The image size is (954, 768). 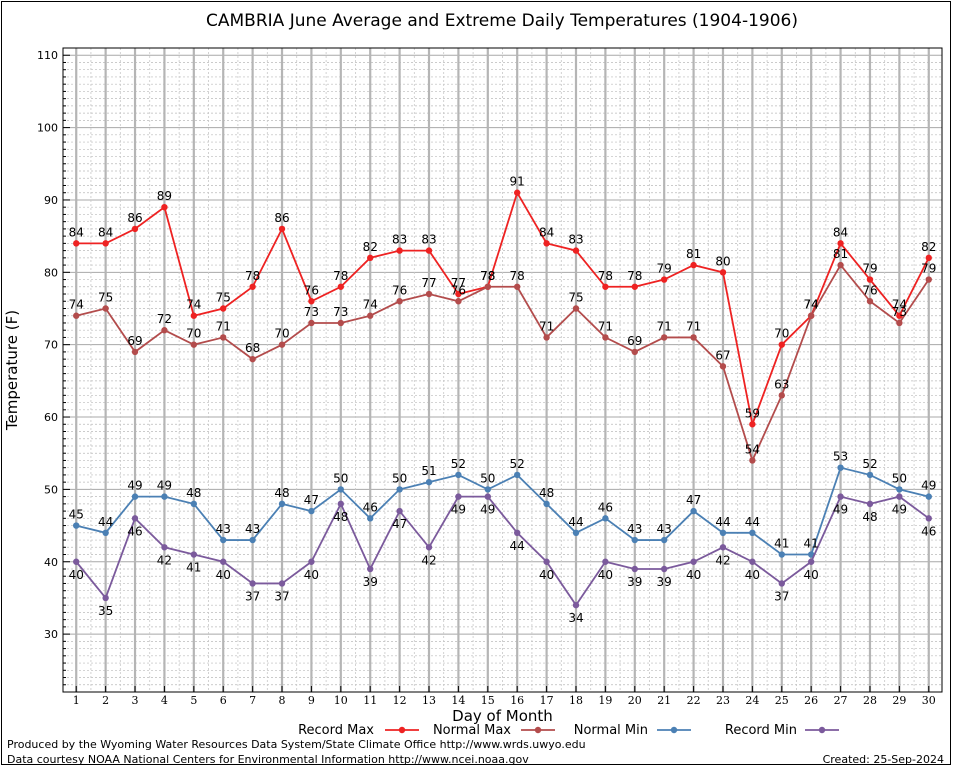 What do you see at coordinates (105, 522) in the screenshot?
I see `data-label-normal-min: 44` at bounding box center [105, 522].